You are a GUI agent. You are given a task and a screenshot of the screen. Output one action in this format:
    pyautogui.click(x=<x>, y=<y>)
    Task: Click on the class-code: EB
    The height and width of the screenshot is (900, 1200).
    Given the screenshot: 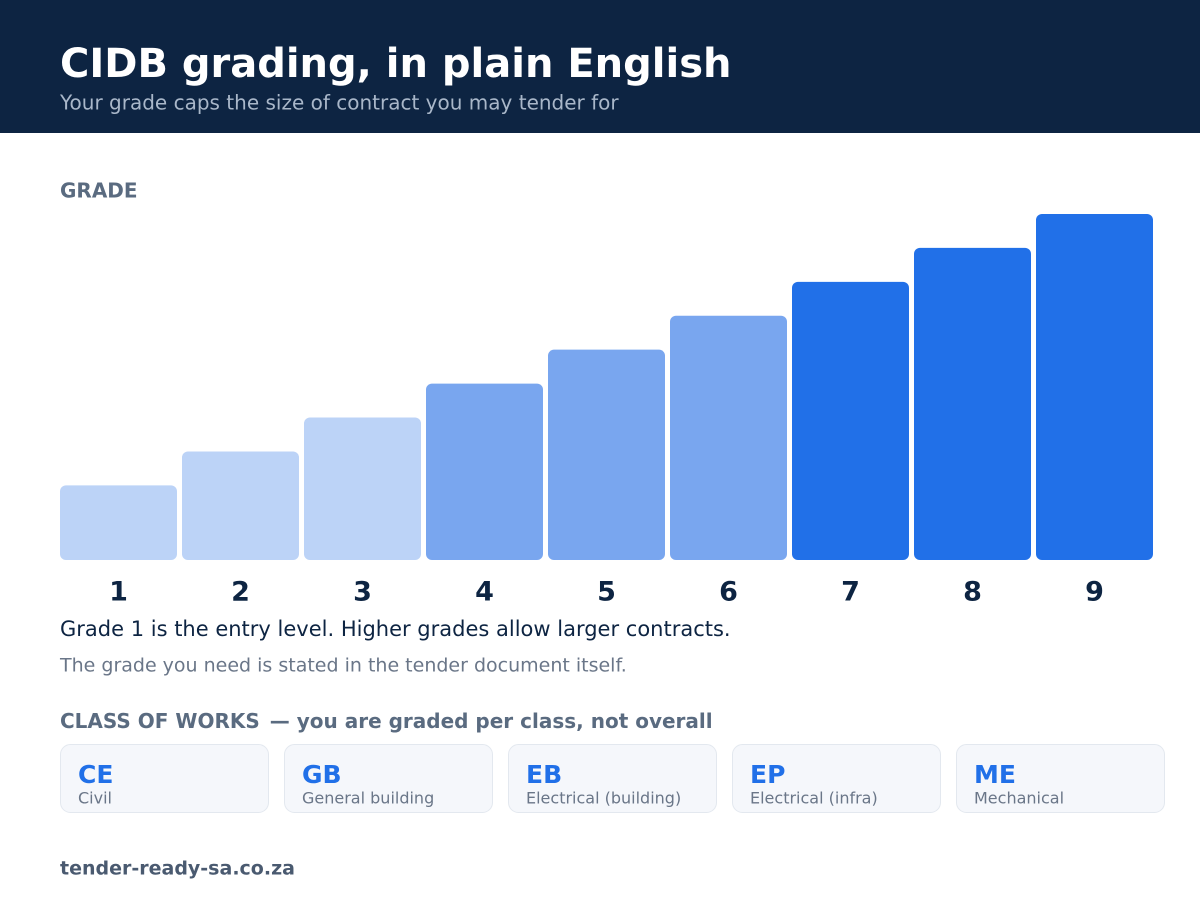 What is the action you would take?
    pyautogui.click(x=544, y=774)
    